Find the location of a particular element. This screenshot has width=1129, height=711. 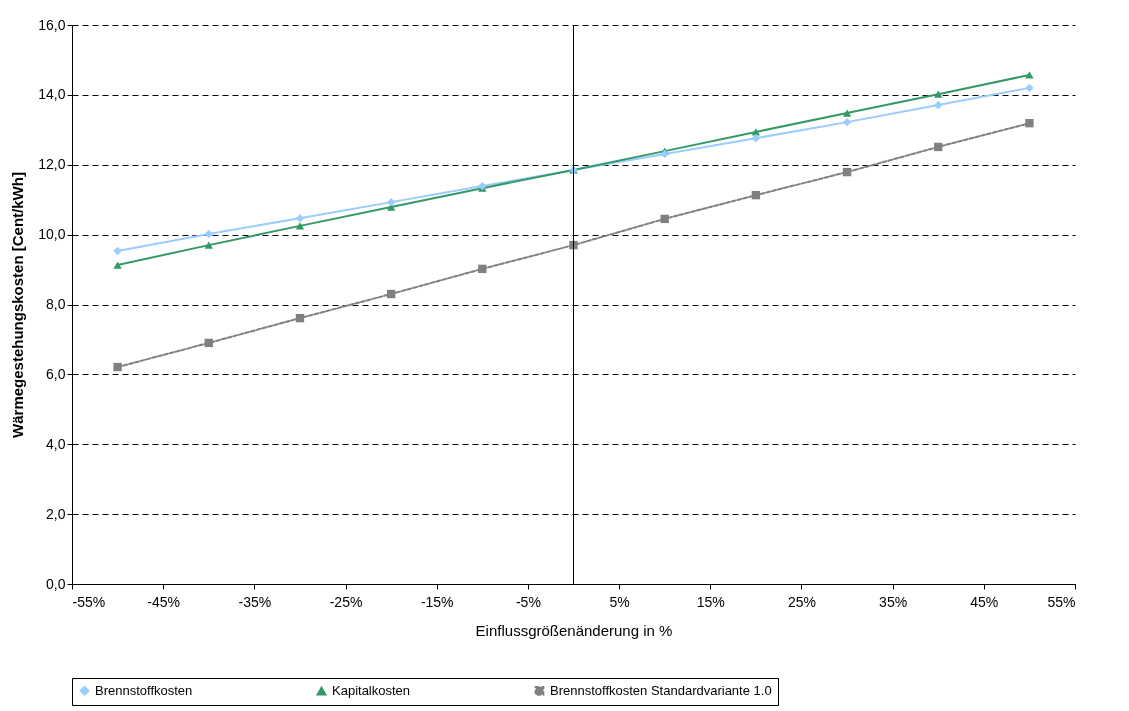

x-tick-label: 55% is located at coordinates (1061, 601).